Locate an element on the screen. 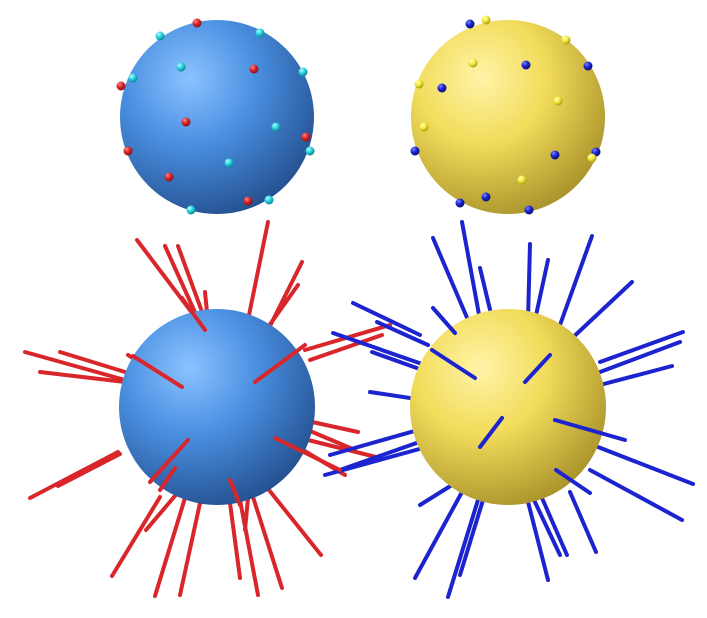 This screenshot has width=707, height=618. blue-sphere-bottom is located at coordinates (217, 407).